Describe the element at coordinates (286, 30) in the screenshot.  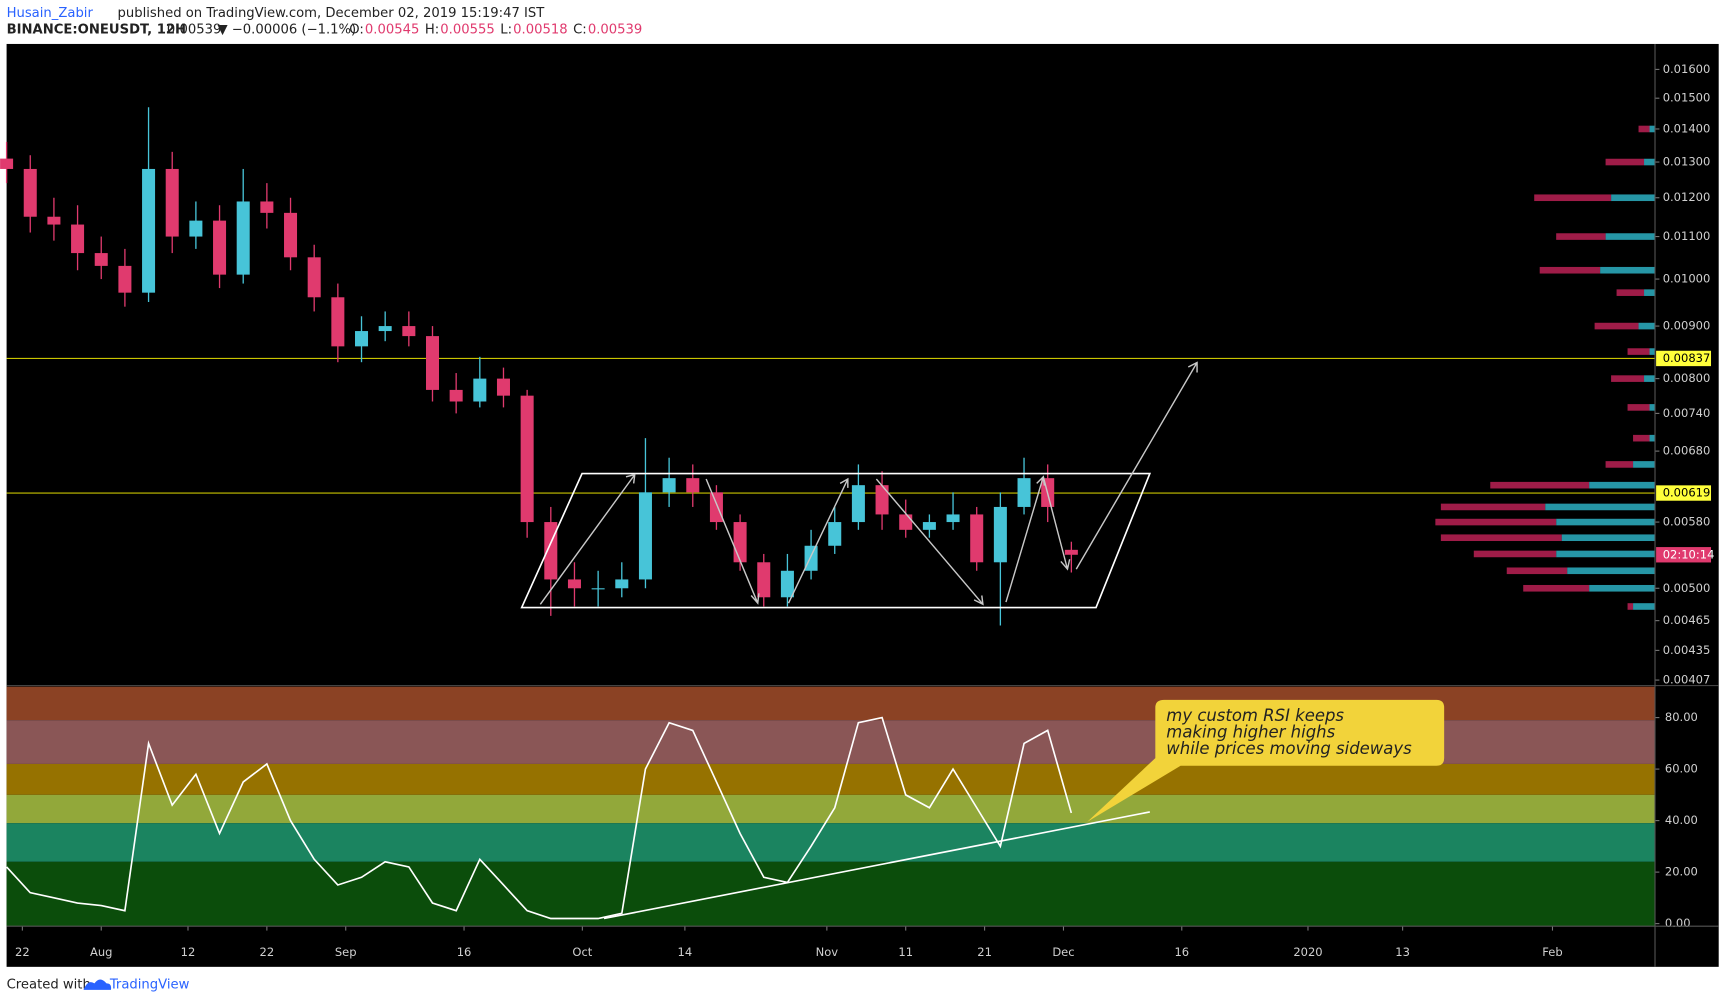
I see `change: ▼ −0.00006 (−1.1%)` at that location.